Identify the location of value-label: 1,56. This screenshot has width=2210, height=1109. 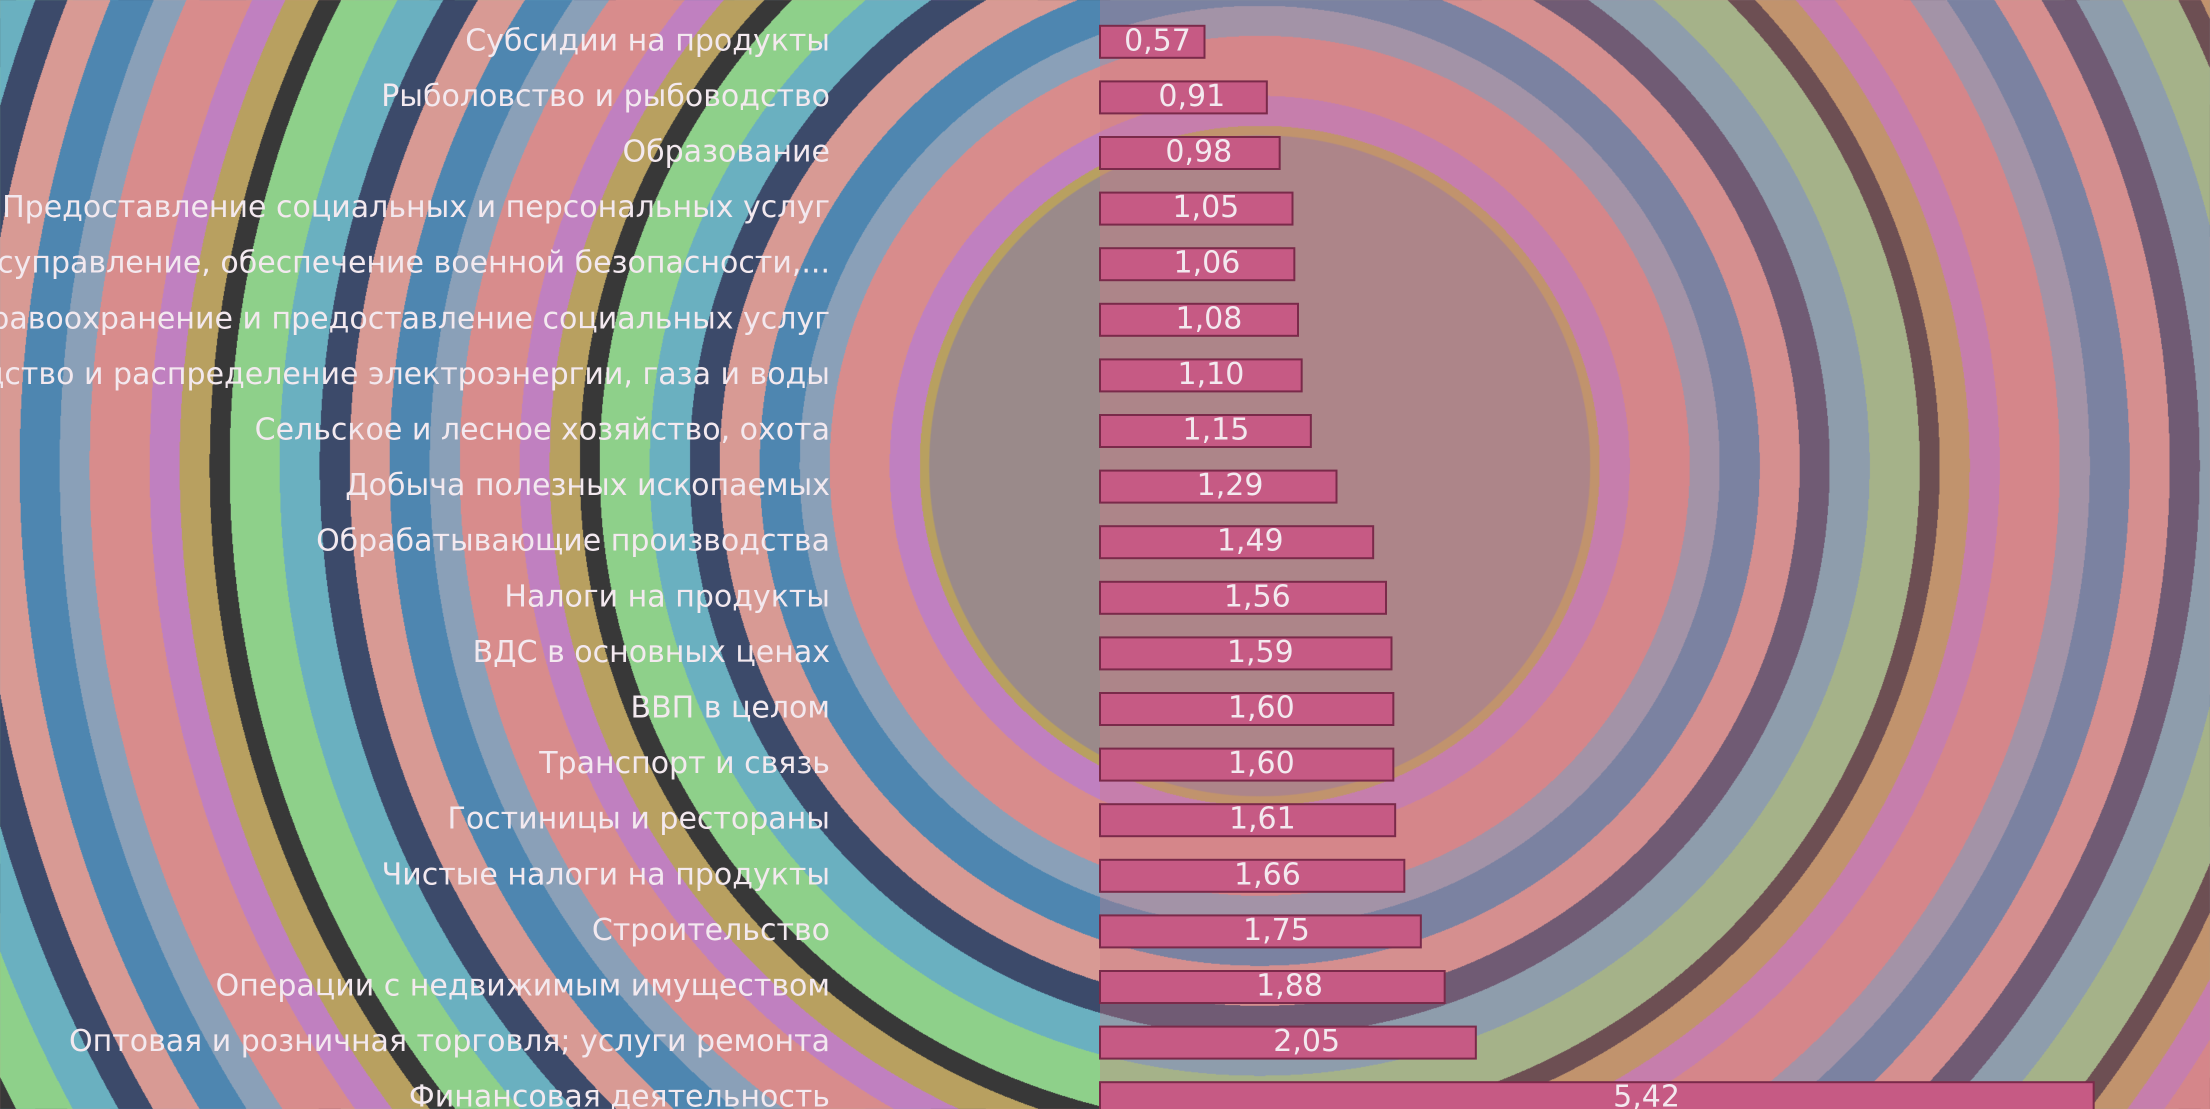
(1257, 596).